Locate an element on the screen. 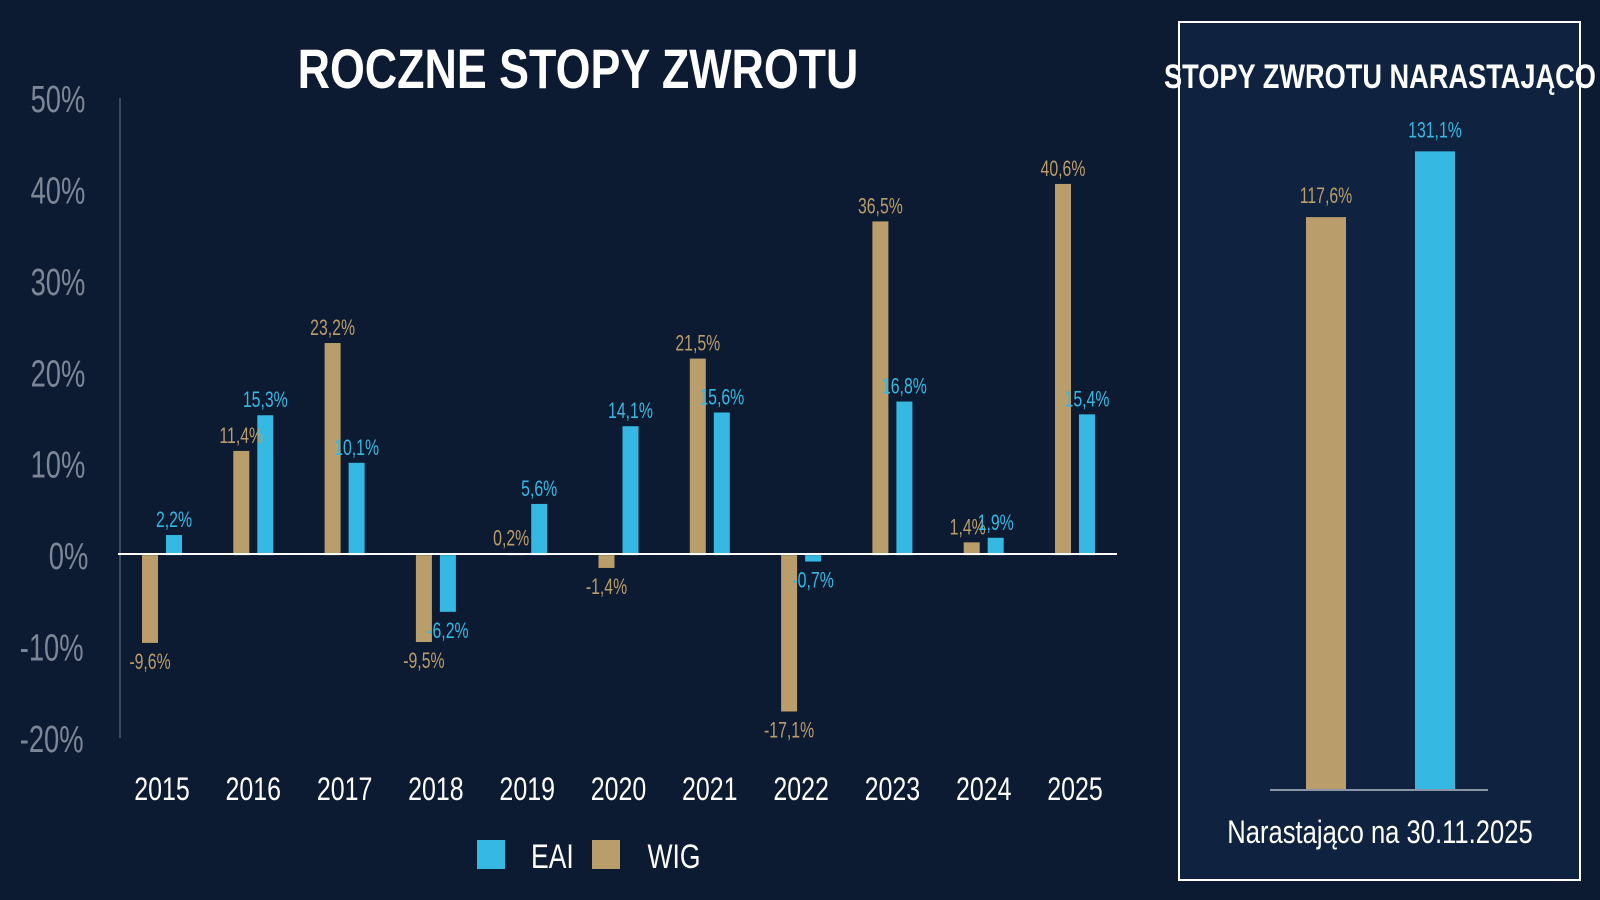 This screenshot has height=900, width=1600. y-tick-label: 30% is located at coordinates (58, 283).